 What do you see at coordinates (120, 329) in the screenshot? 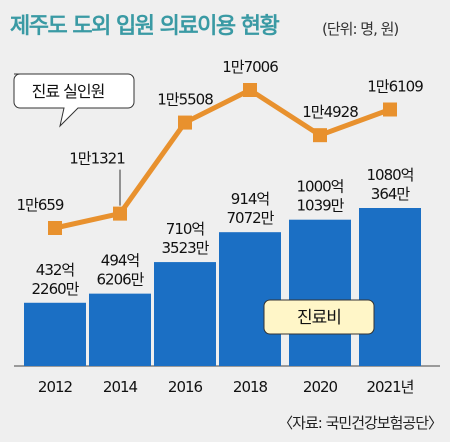
I see `bar-2014` at bounding box center [120, 329].